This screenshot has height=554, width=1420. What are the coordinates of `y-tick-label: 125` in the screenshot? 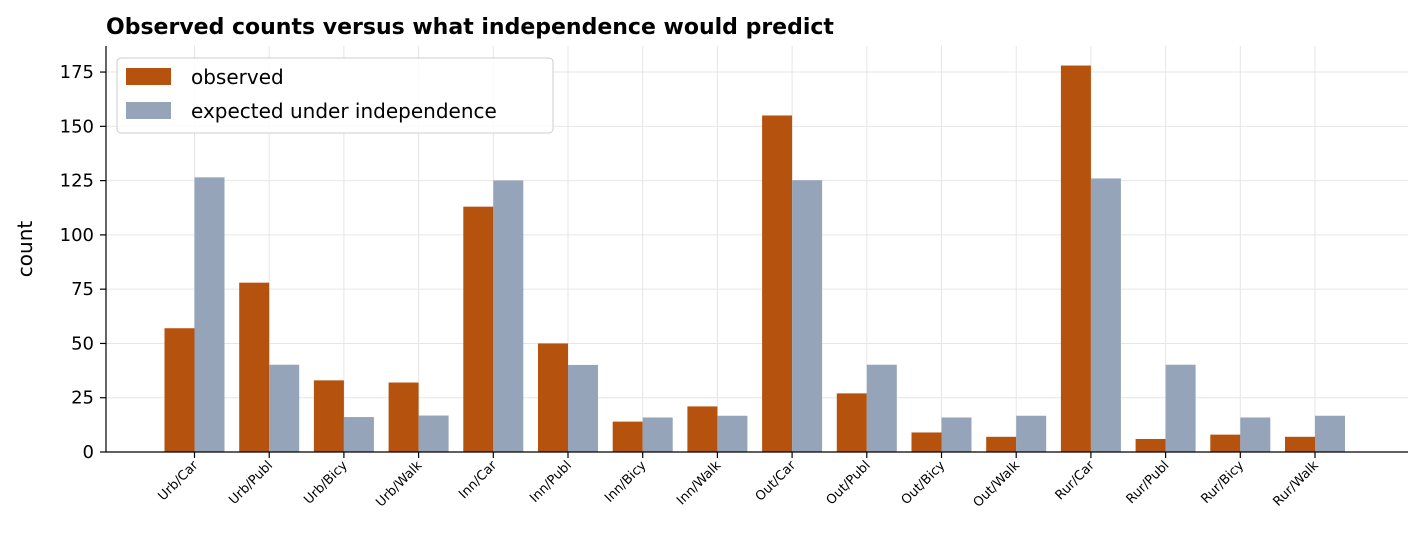 It's located at (77, 181).